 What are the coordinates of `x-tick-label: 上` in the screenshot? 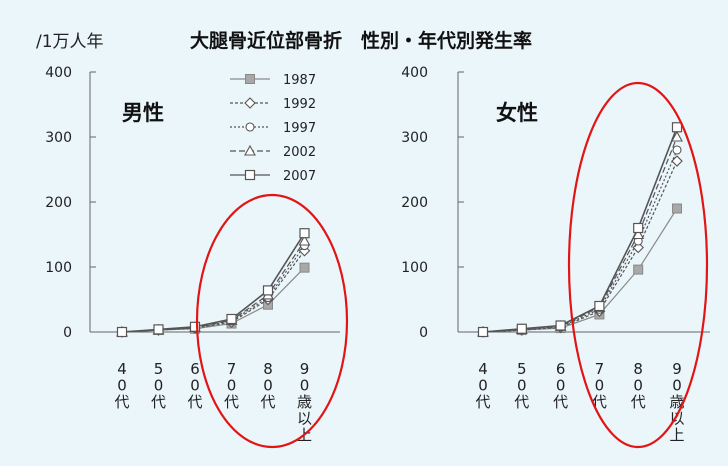 It's located at (676, 435).